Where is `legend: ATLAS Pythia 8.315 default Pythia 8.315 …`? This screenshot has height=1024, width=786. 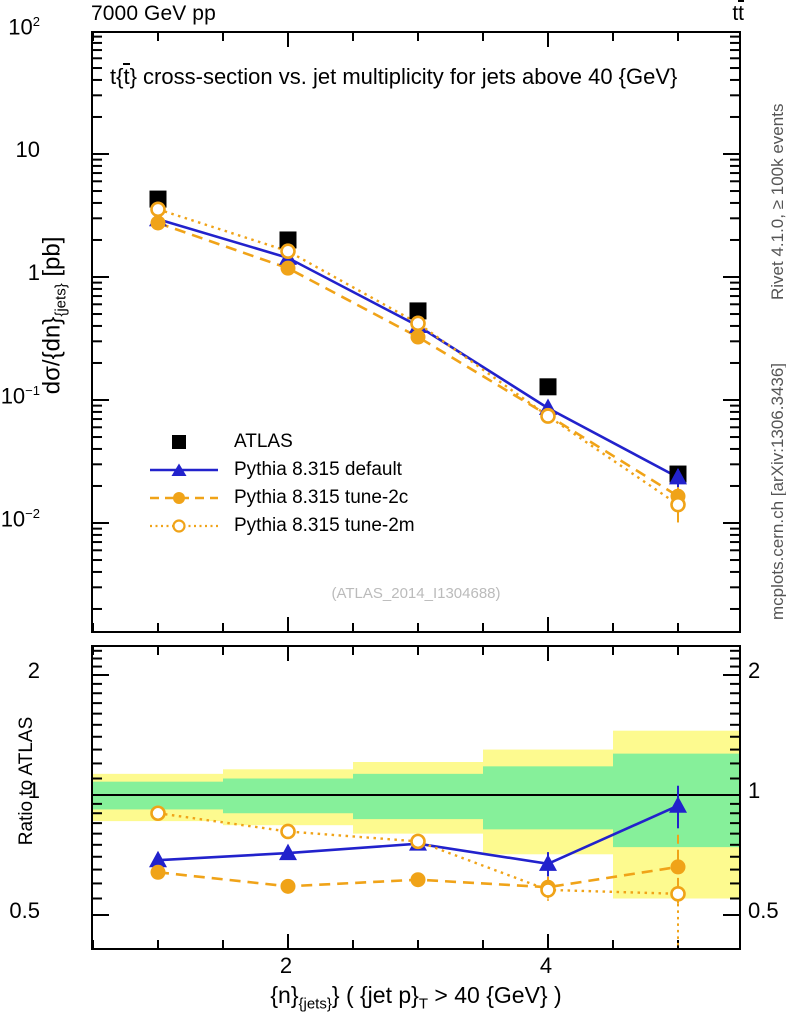 legend: ATLAS Pythia 8.315 default Pythia 8.315 … is located at coordinates (281, 484).